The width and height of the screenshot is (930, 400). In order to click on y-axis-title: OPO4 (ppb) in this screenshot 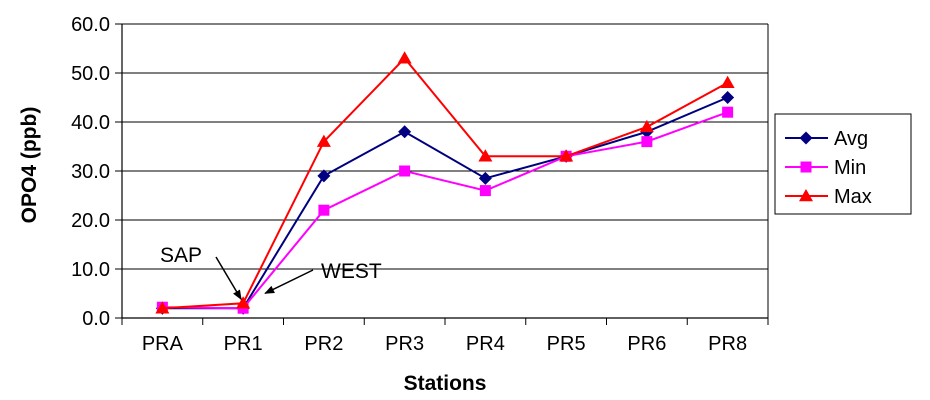, I will do `click(29, 165)`.